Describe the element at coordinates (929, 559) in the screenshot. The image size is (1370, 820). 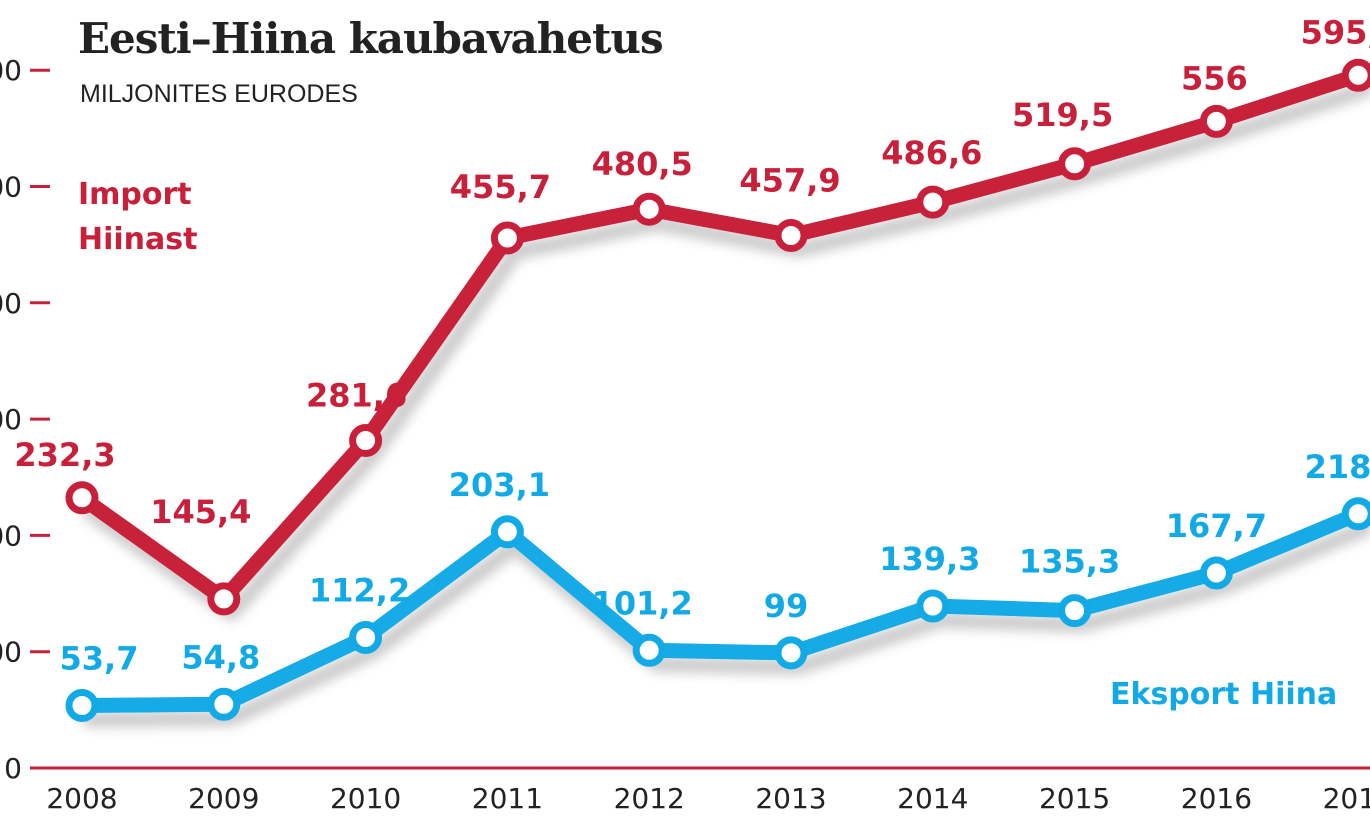
I see `data-label-export: 139,3` at that location.